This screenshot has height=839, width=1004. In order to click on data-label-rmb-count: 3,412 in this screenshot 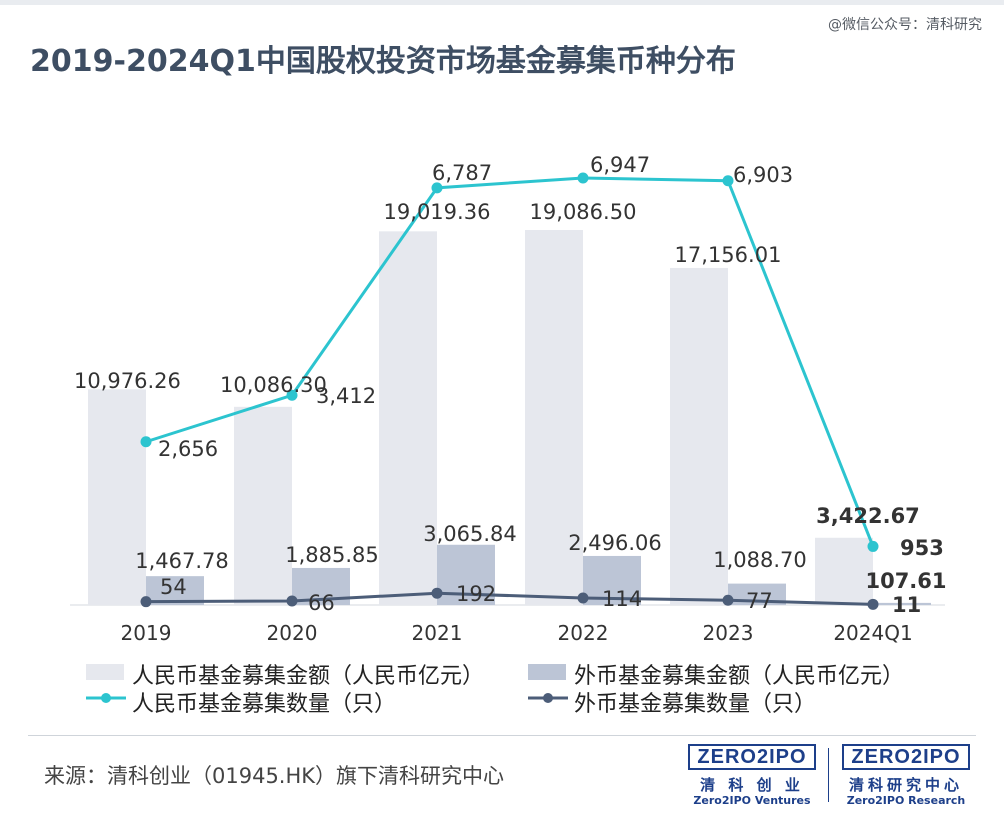, I will do `click(346, 396)`.